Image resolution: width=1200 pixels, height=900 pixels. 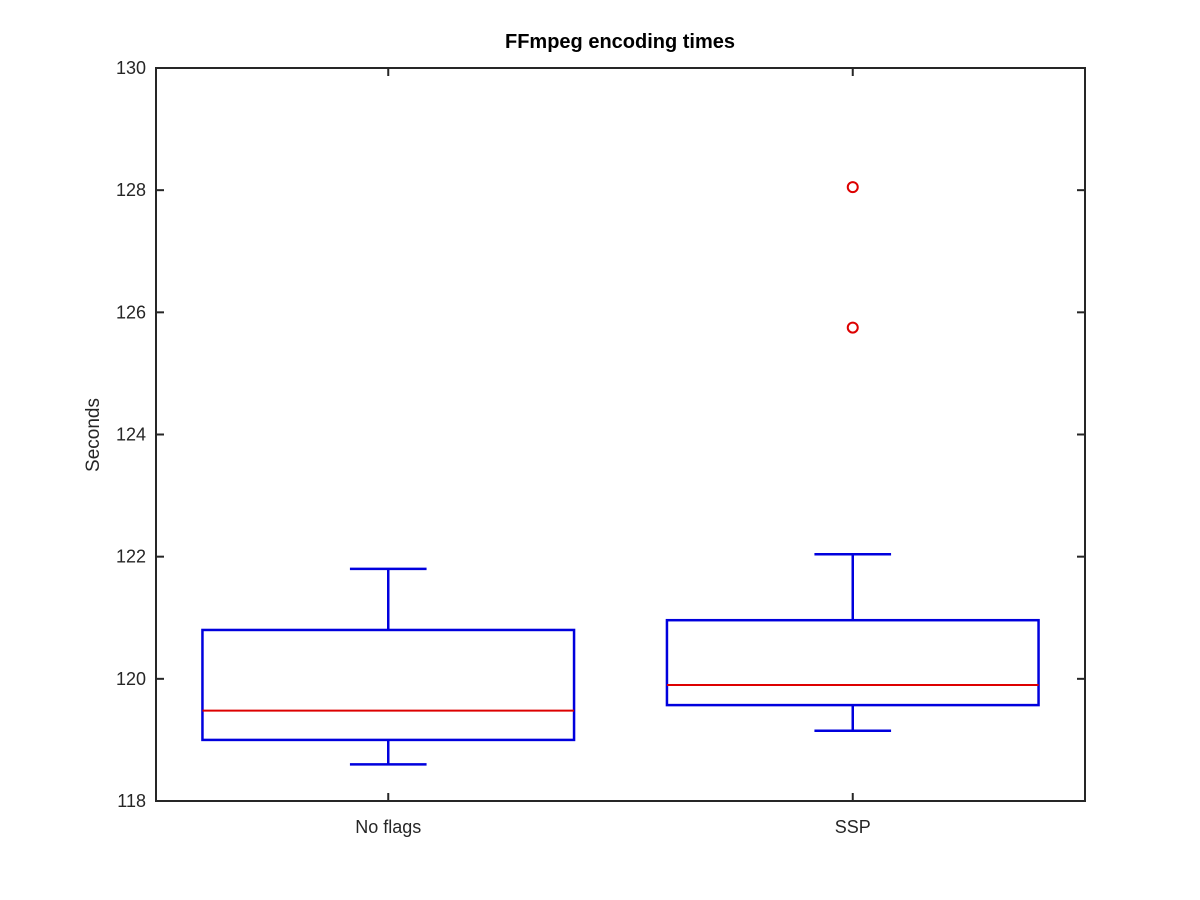 What do you see at coordinates (131, 190) in the screenshot?
I see `y-tick-label: 128` at bounding box center [131, 190].